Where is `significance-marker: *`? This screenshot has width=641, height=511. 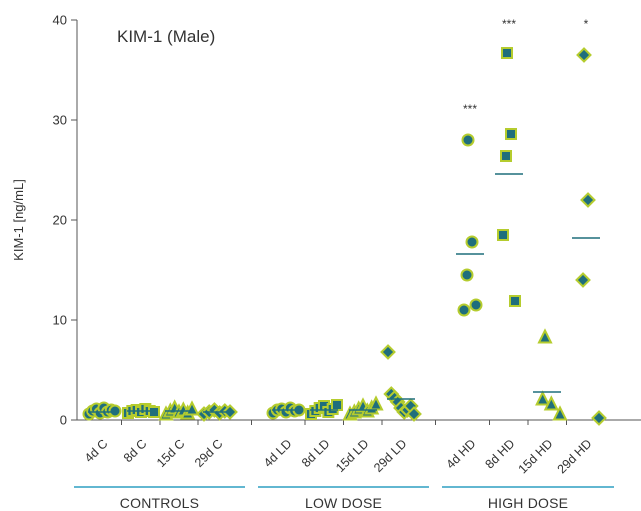 significance-marker: * is located at coordinates (586, 24).